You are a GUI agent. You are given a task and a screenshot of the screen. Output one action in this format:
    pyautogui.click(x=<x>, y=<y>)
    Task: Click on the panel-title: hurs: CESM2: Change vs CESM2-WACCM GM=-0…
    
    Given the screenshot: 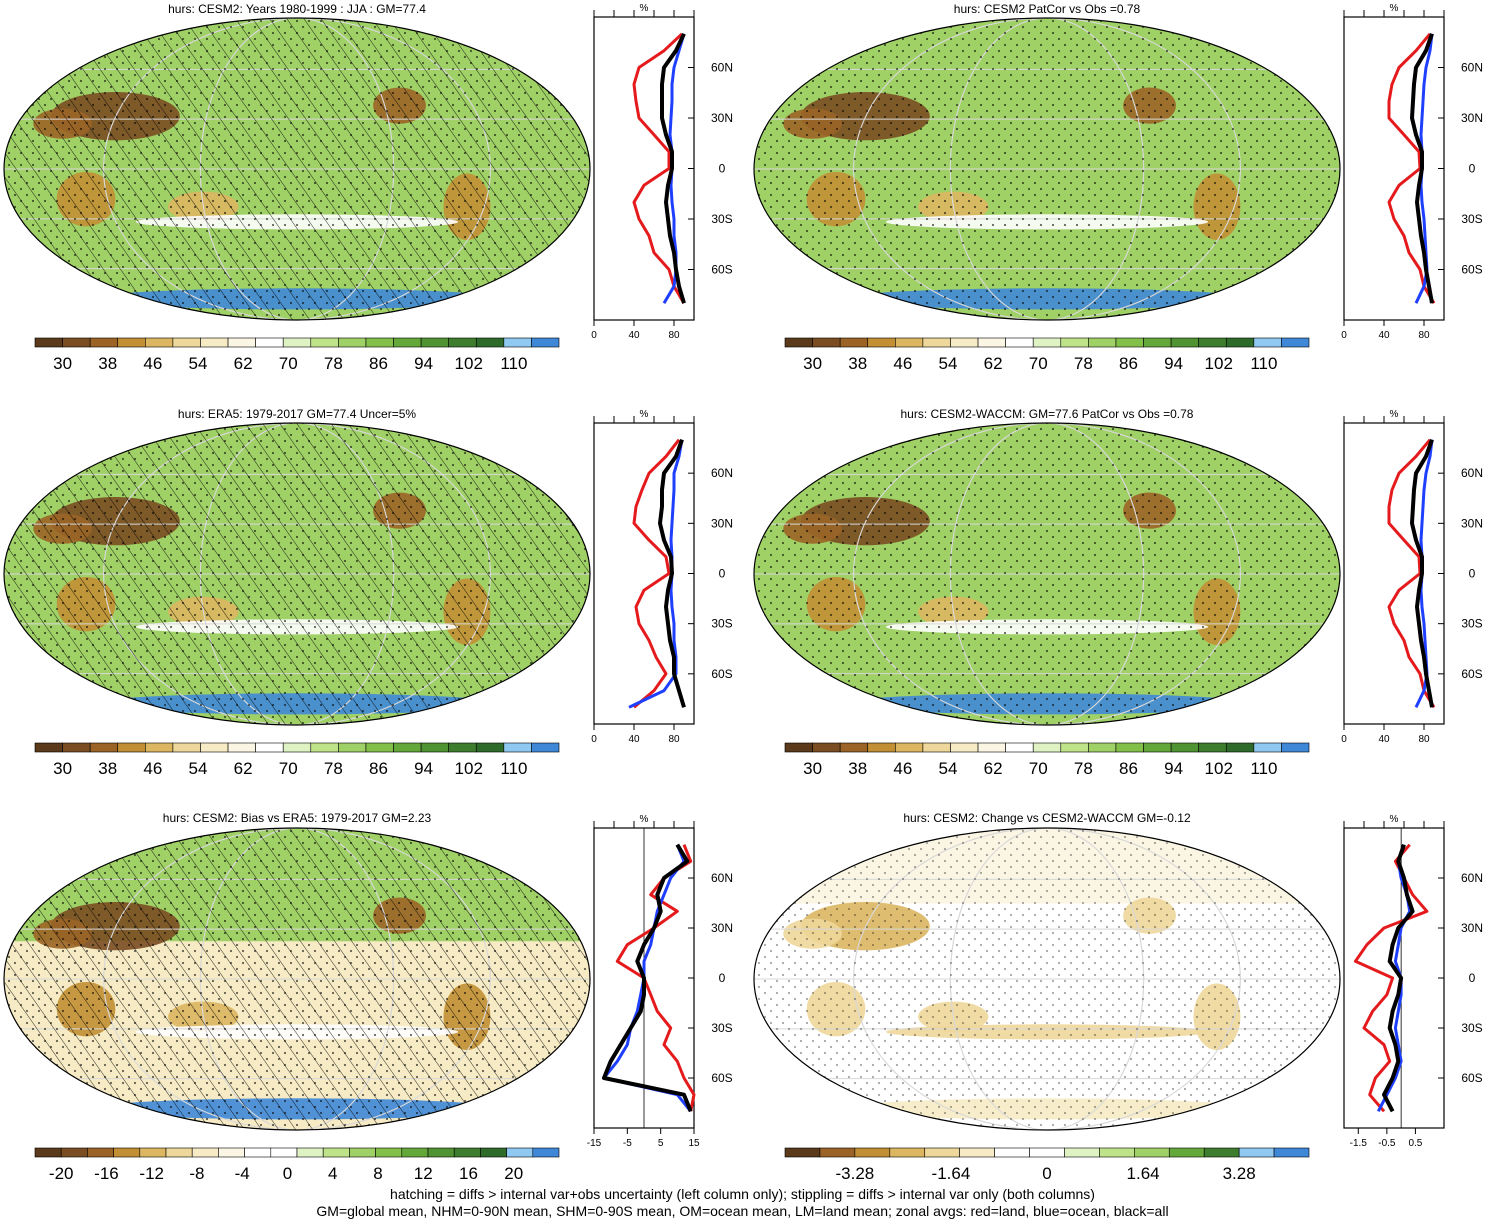 What is the action you would take?
    pyautogui.click(x=1047, y=818)
    